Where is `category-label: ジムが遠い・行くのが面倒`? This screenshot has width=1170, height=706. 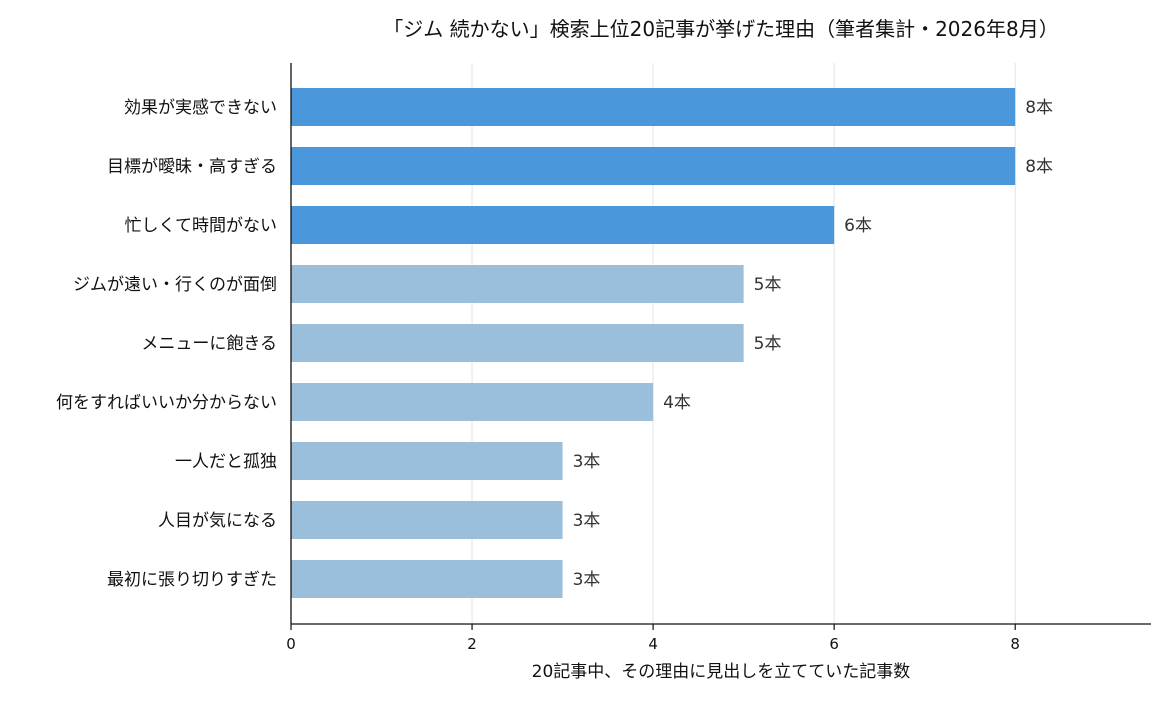 category-label: ジムが遠い・行くのが面倒 is located at coordinates (175, 285).